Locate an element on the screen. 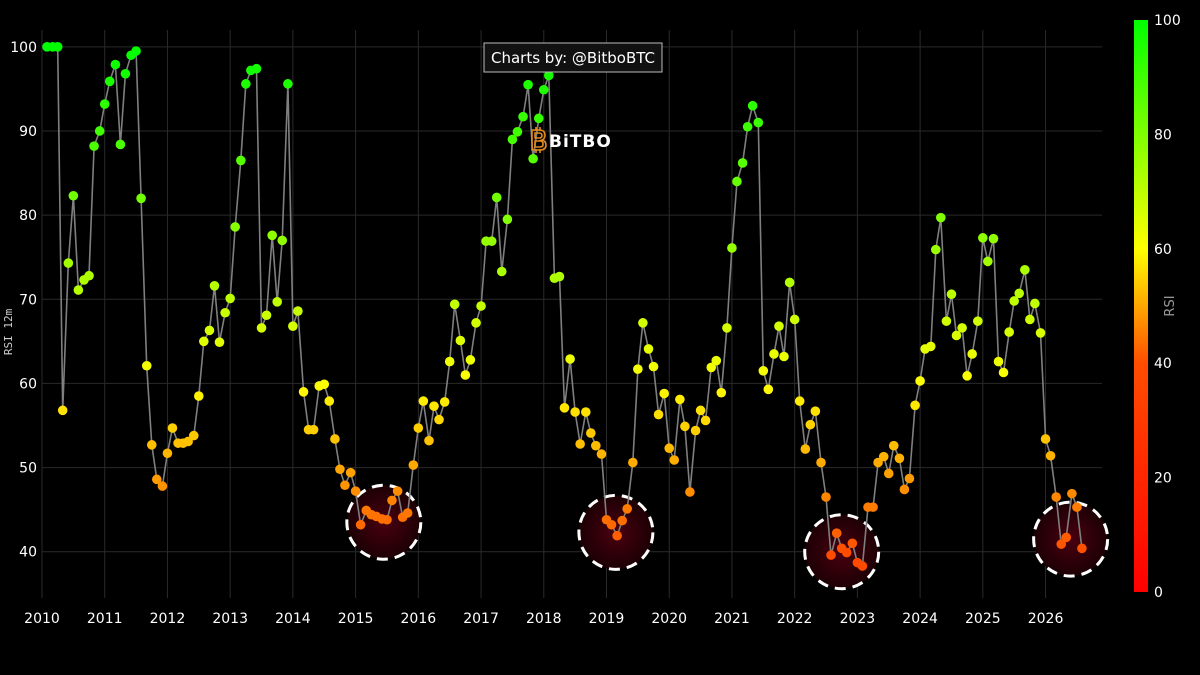 Image resolution: width=1200 pixels, height=675 pixels. x-tick-label: 2019 is located at coordinates (607, 619).